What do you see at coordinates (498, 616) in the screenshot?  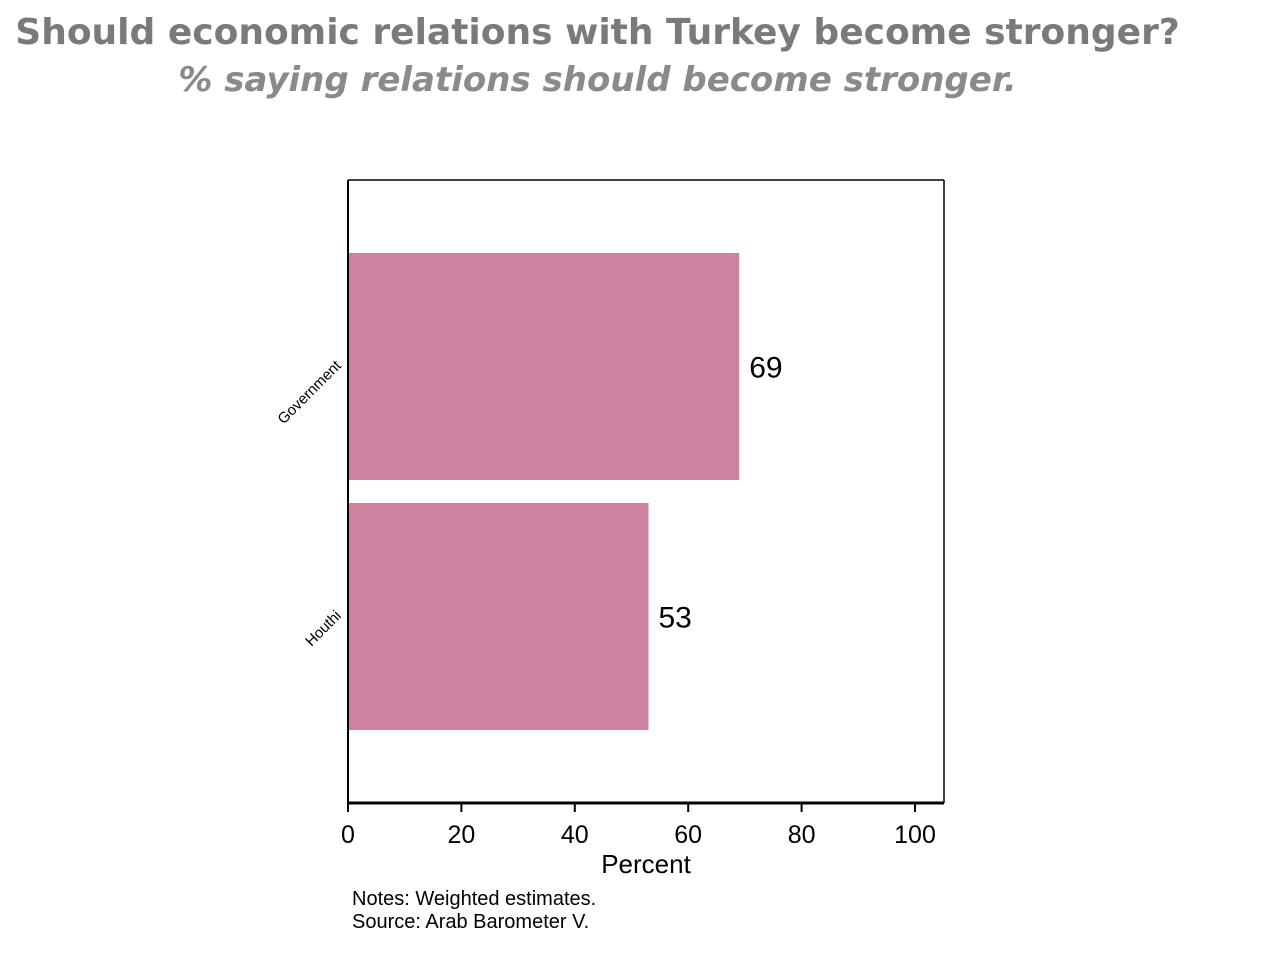 I see `bar-houthi` at bounding box center [498, 616].